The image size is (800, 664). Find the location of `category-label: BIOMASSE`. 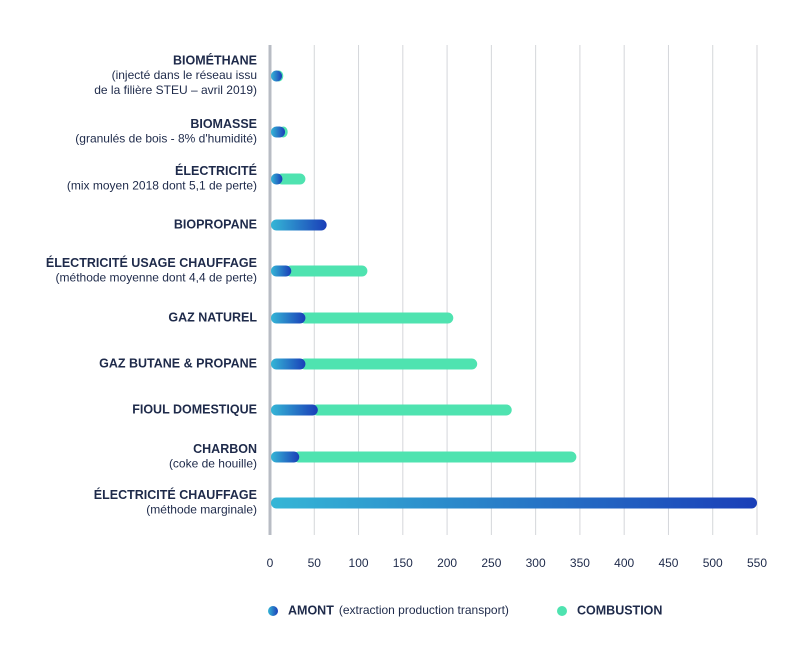

category-label: BIOMASSE is located at coordinates (223, 124).